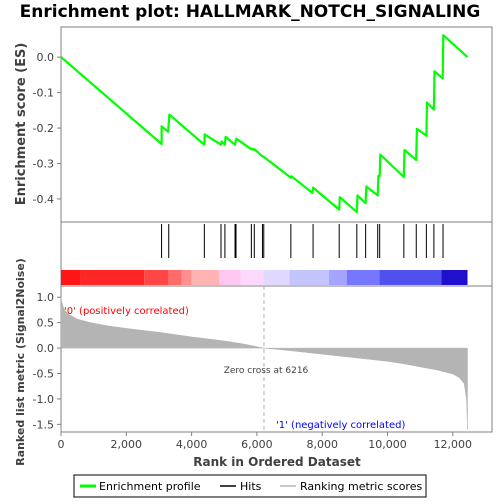  Describe the element at coordinates (127, 444) in the screenshot. I see `x-tick-label: 2,000` at that location.